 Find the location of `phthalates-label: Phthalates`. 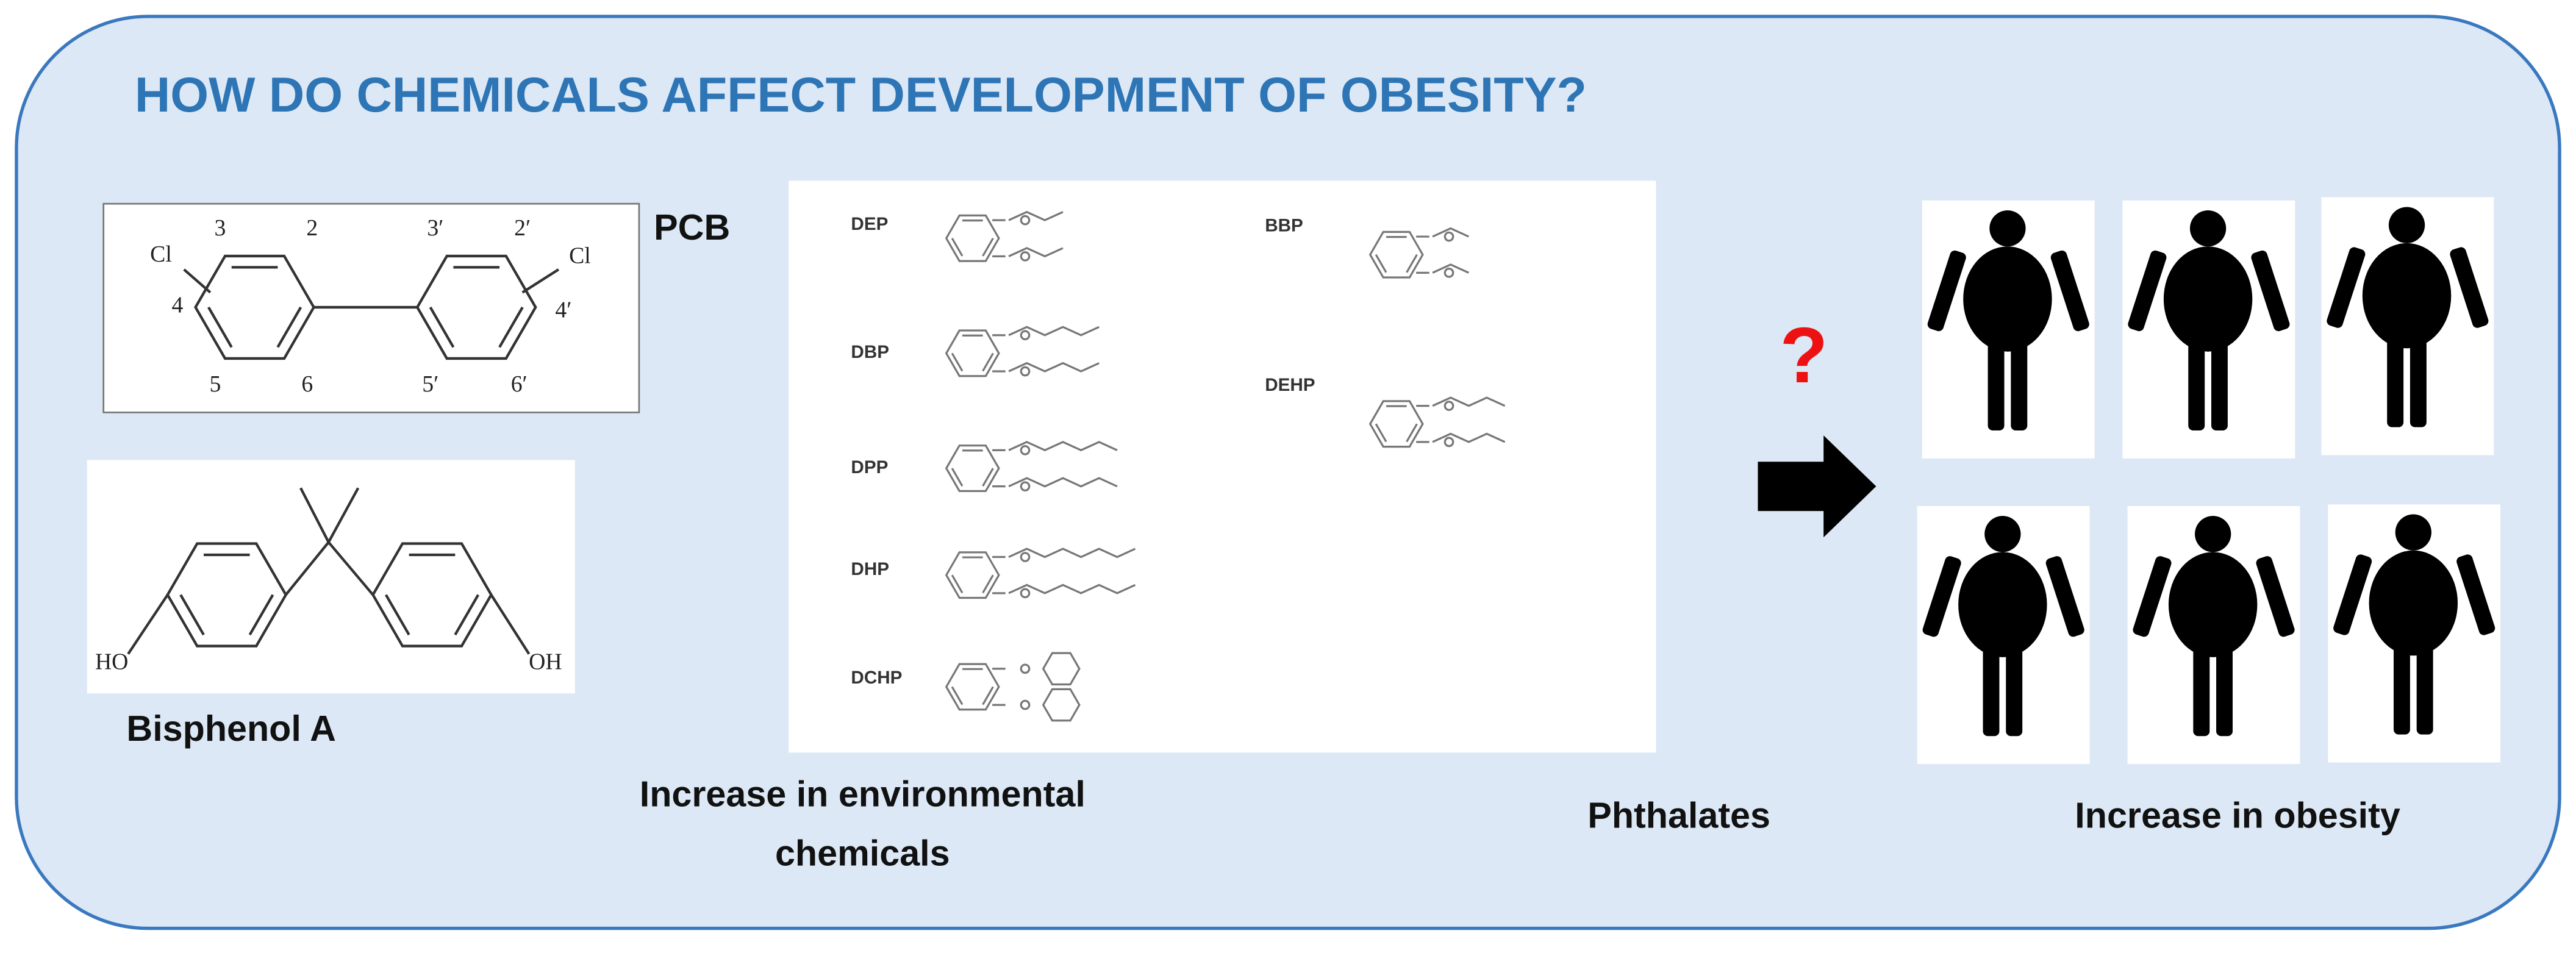

phthalates-label: Phthalates is located at coordinates (1679, 816).